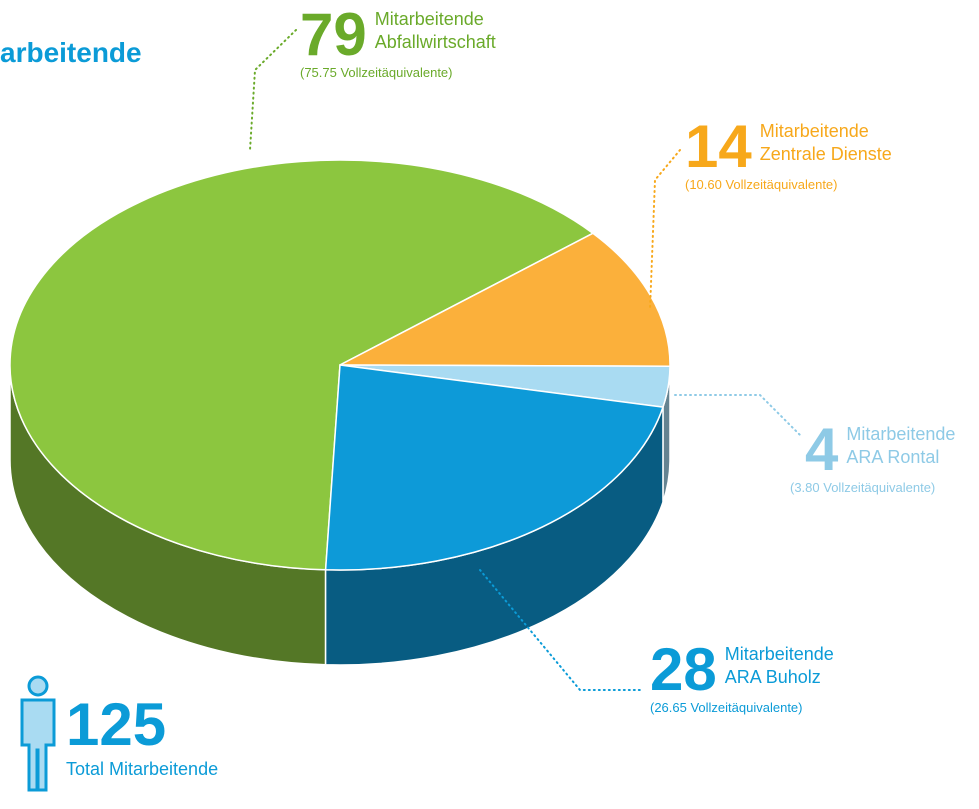 Image resolution: width=979 pixels, height=809 pixels. I want to click on chart-title: arbeitende, so click(71, 52).